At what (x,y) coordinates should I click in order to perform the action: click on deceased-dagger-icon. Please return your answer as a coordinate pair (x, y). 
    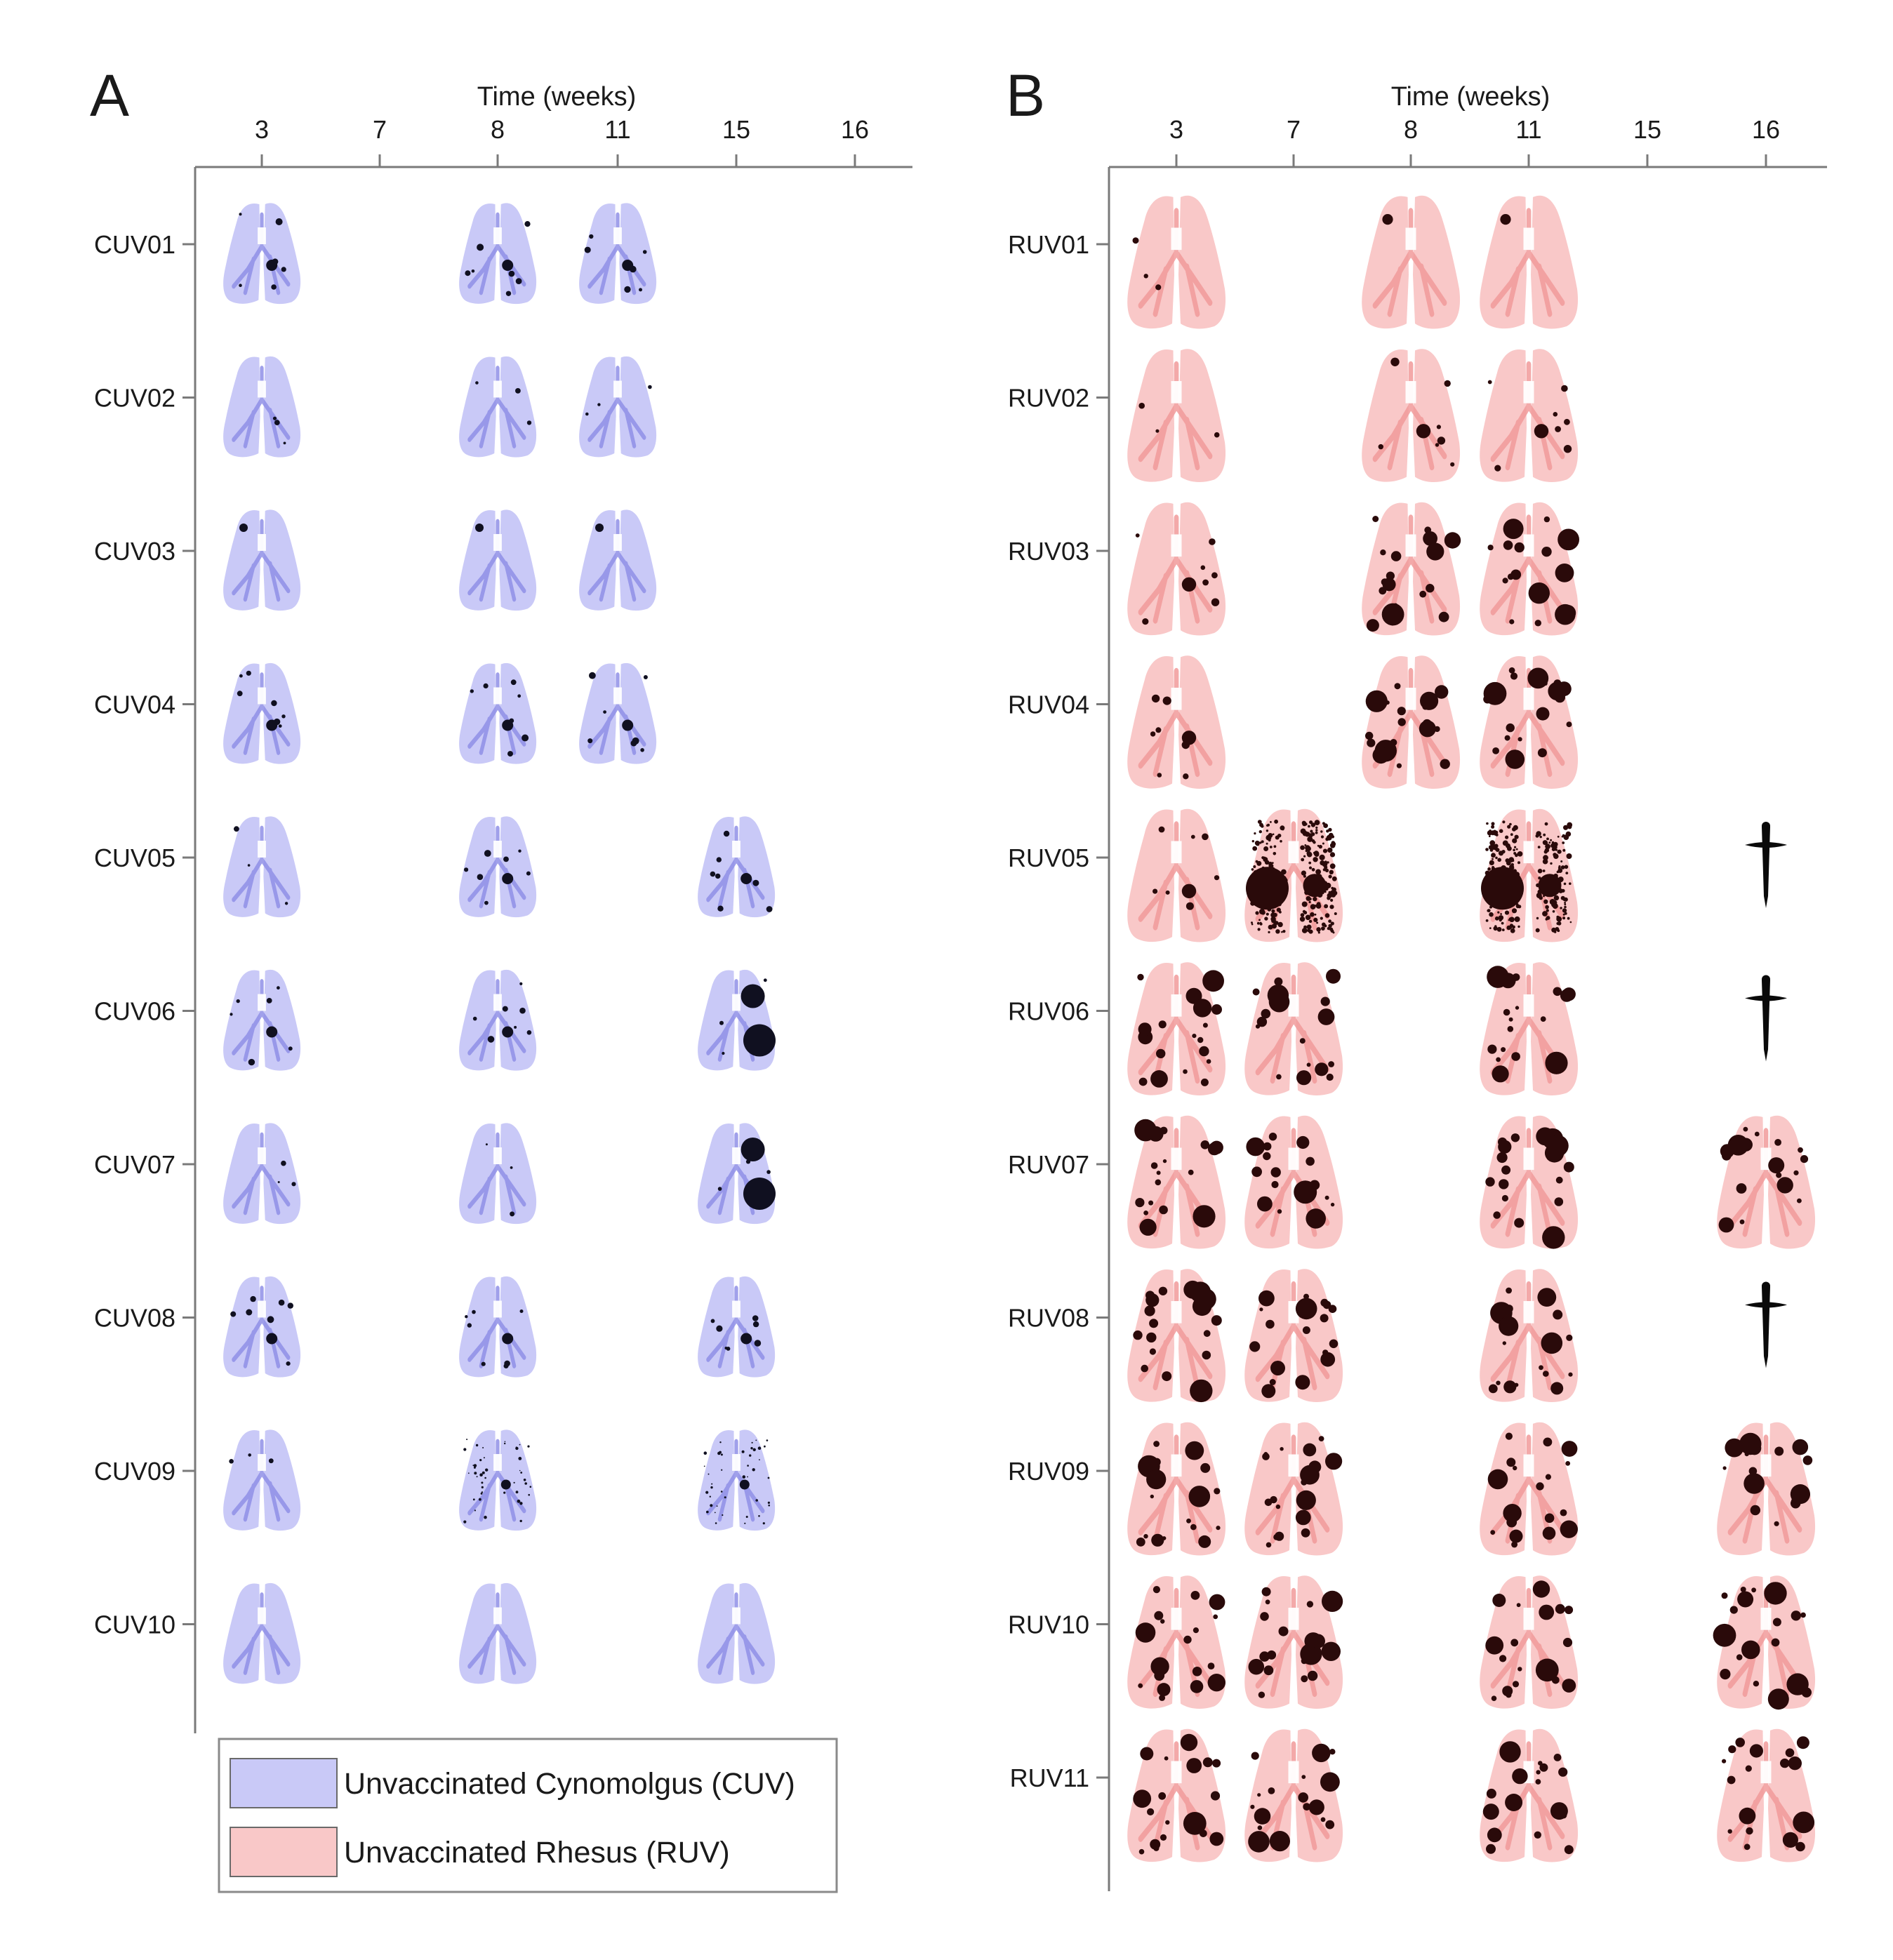
    Looking at the image, I should click on (1766, 1324).